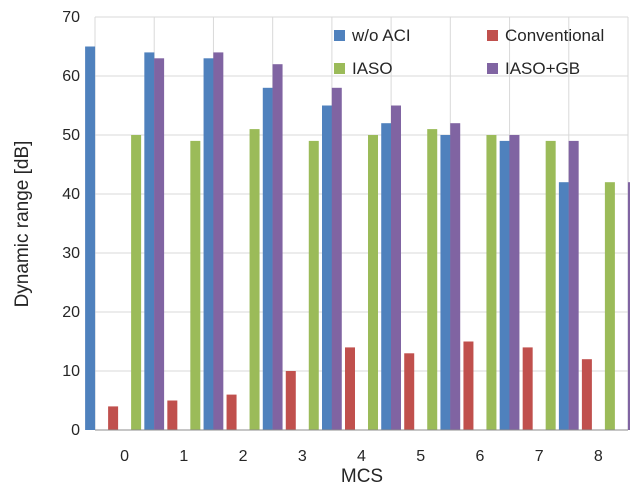 Image resolution: width=630 pixels, height=497 pixels. What do you see at coordinates (362, 476) in the screenshot?
I see `x-axis-title: MCS` at bounding box center [362, 476].